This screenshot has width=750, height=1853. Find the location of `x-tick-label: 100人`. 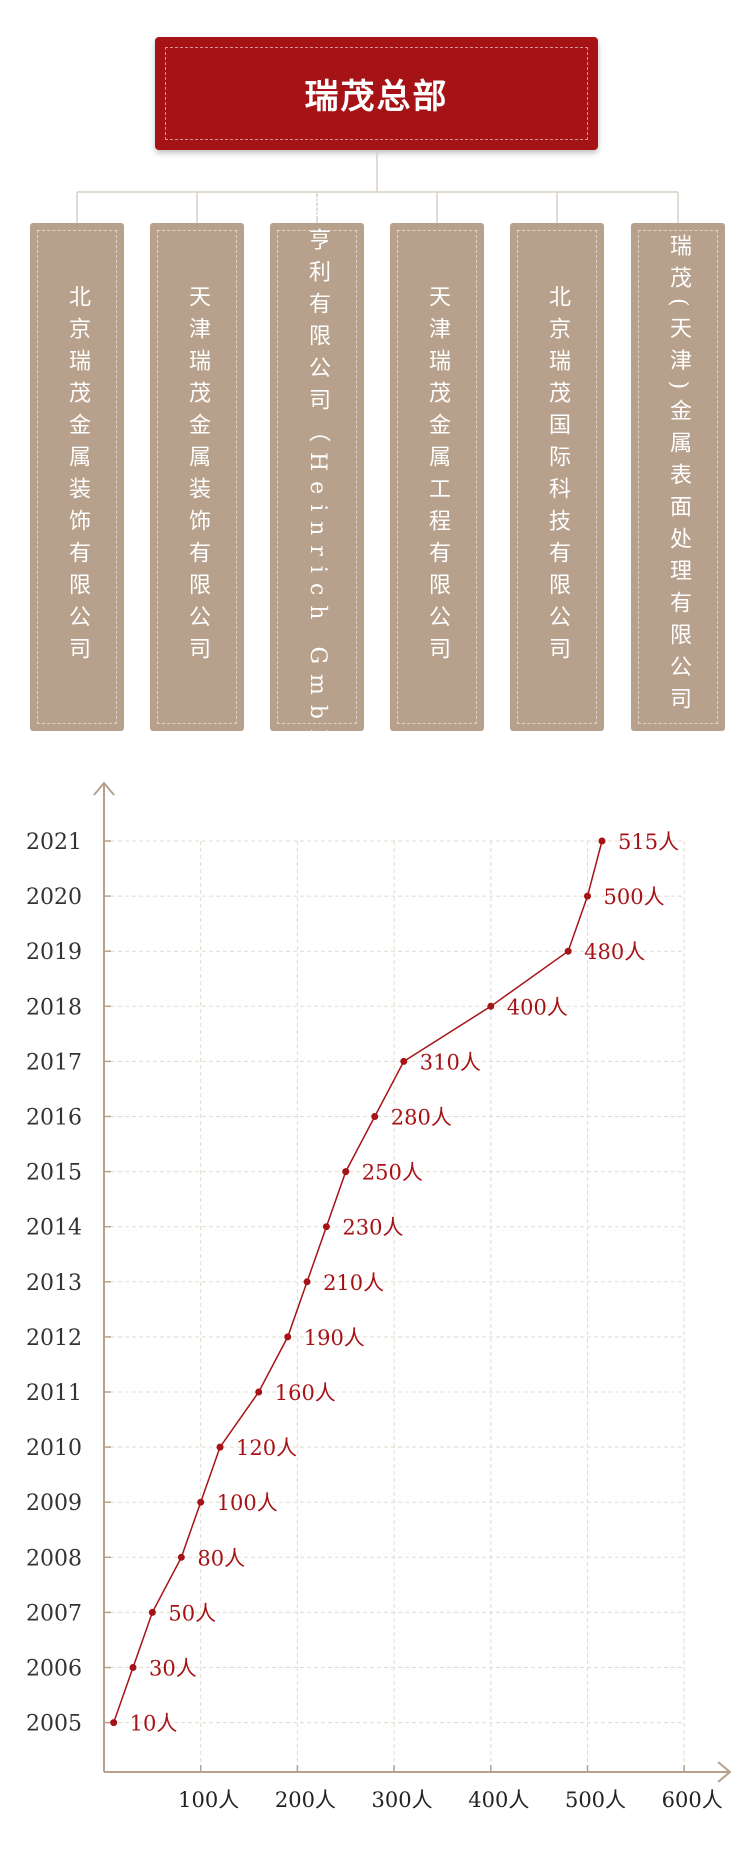

x-tick-label: 100人 is located at coordinates (208, 1800).